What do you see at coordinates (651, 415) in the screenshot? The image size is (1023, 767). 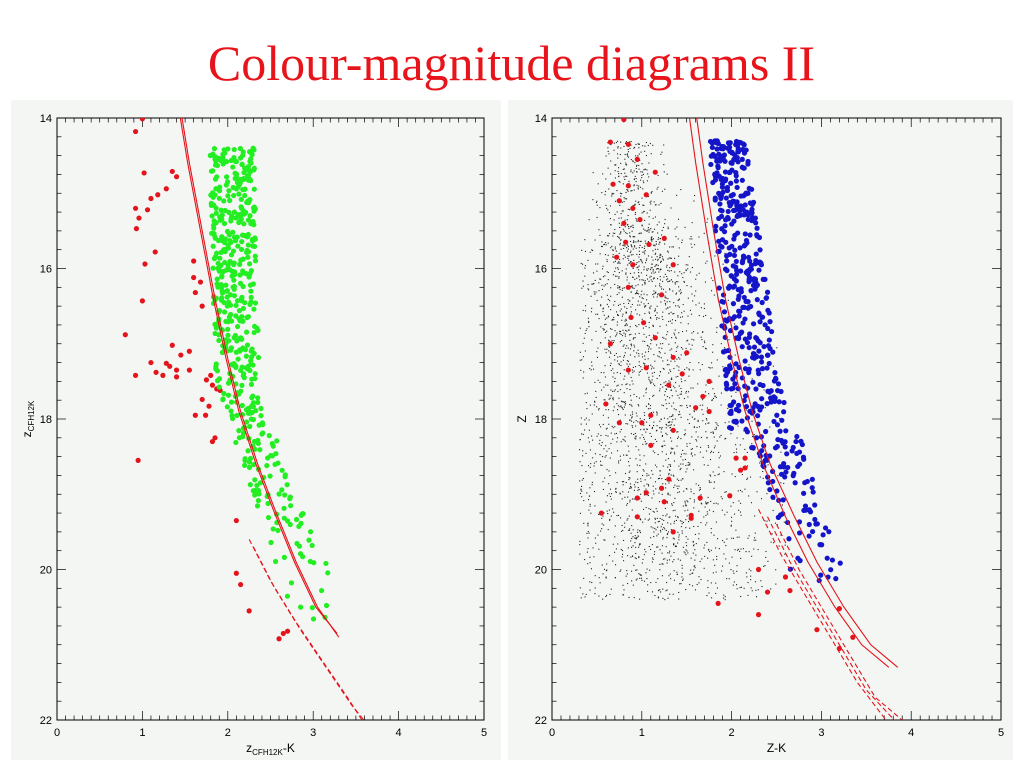 I see `red-data-point` at bounding box center [651, 415].